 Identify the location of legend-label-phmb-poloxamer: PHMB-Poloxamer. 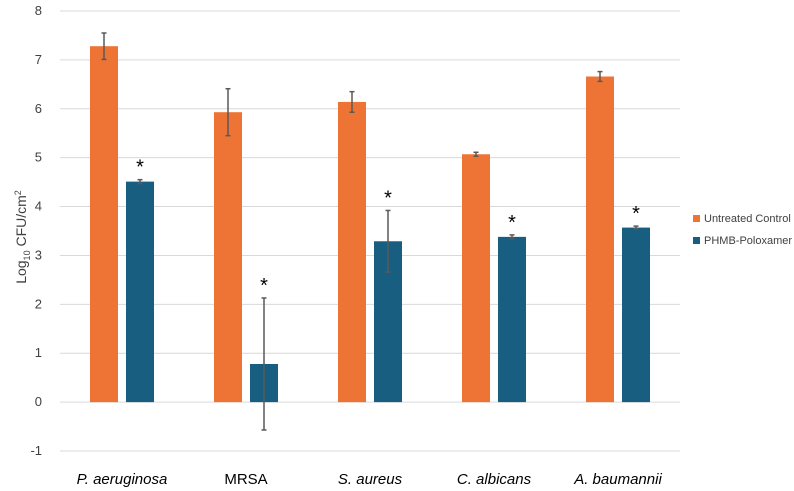
(748, 241).